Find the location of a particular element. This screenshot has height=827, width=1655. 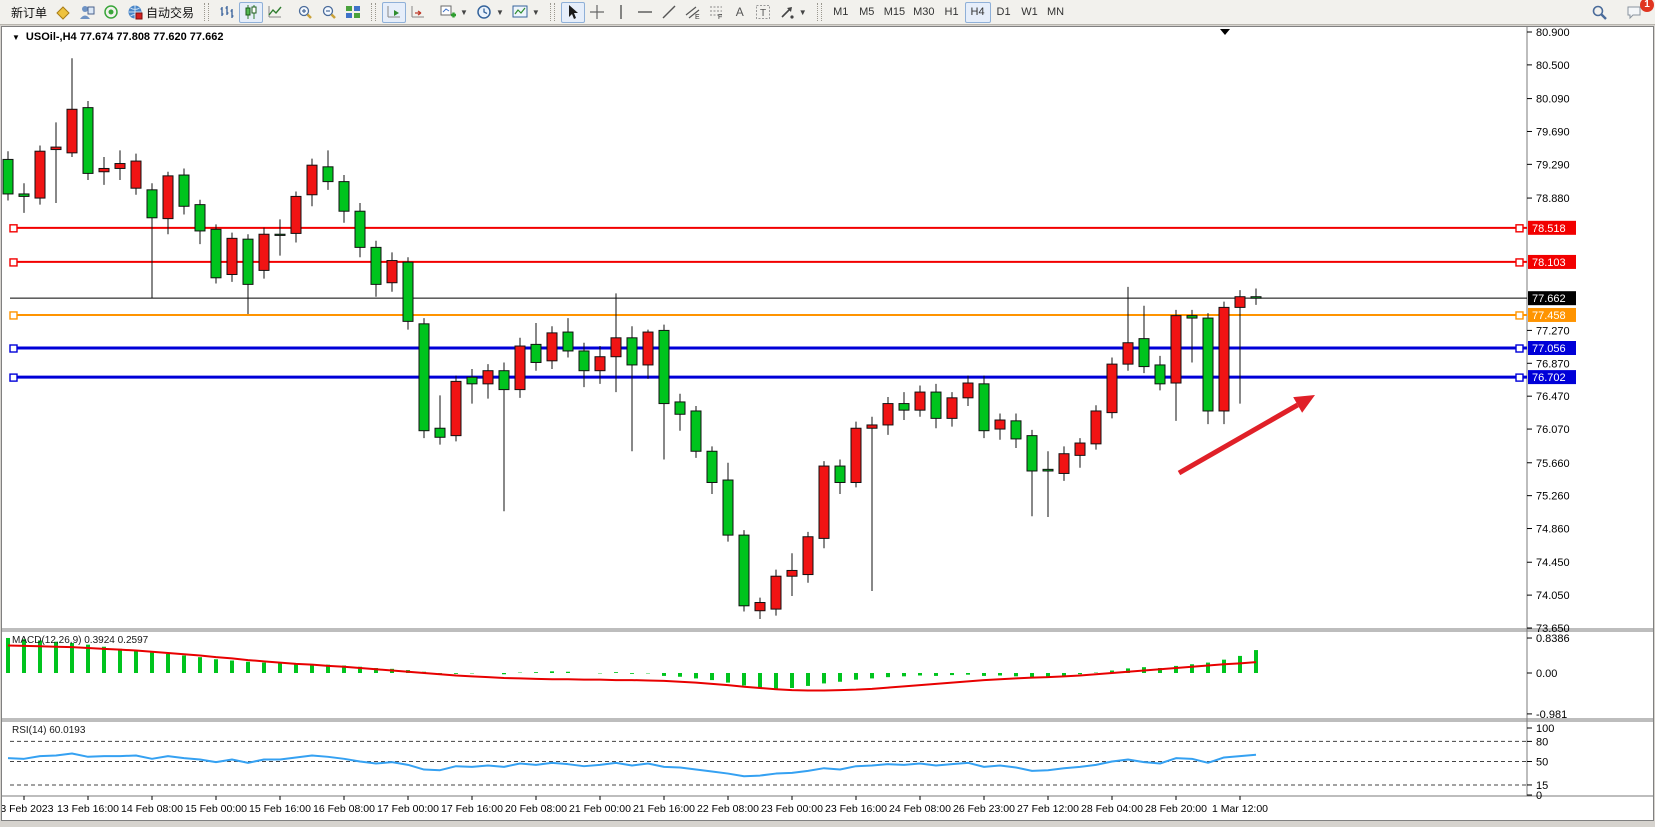

horizontal-line-icon is located at coordinates (644, 12).